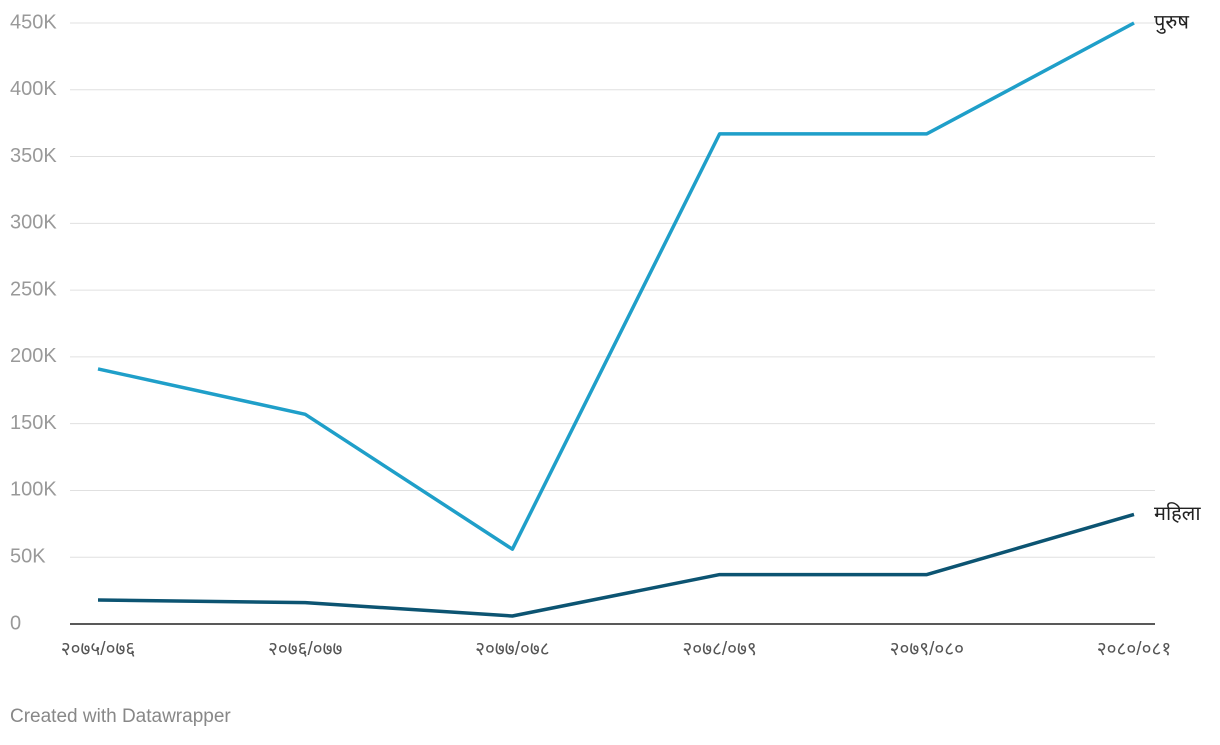 The width and height of the screenshot is (1220, 745). Describe the element at coordinates (28, 557) in the screenshot. I see `y-tick-label: 50K` at that location.